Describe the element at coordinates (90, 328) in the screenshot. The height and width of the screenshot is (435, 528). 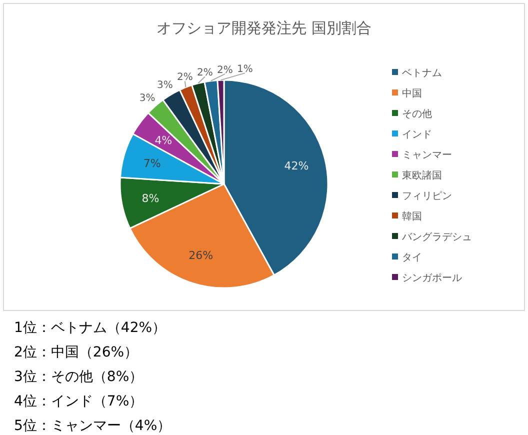
I see `text: 1位：ベトナム（42%）` at that location.